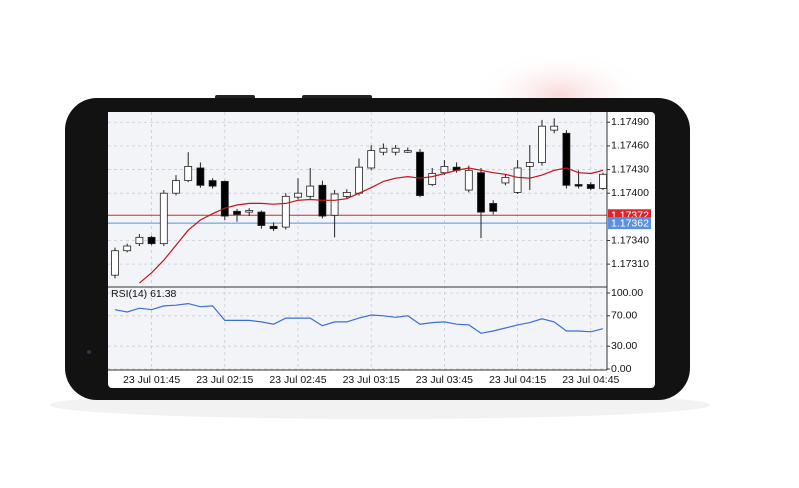 This screenshot has height=488, width=799. I want to click on y-tick-label: 1.17400, so click(630, 193).